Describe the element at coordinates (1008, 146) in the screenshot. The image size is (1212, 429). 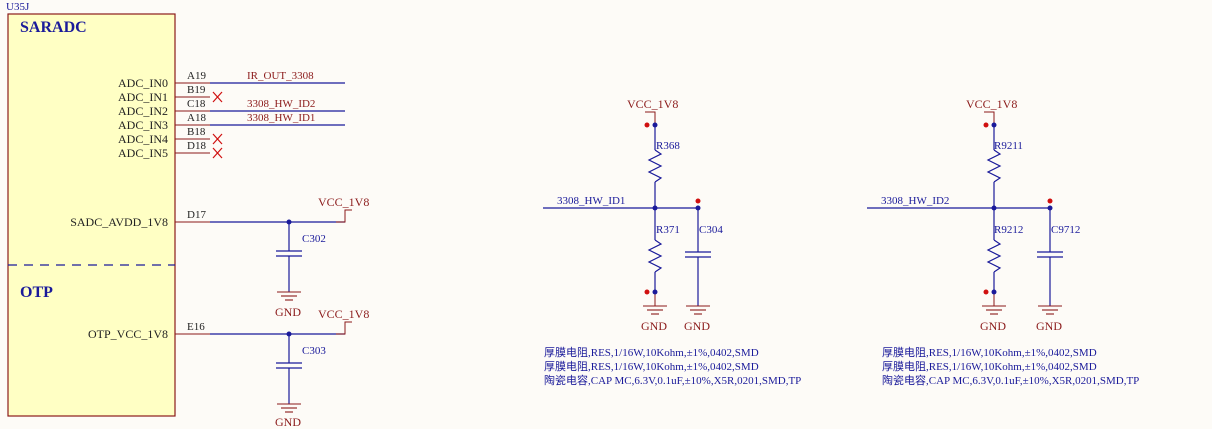
I see `res-label-r9211: R9211` at that location.